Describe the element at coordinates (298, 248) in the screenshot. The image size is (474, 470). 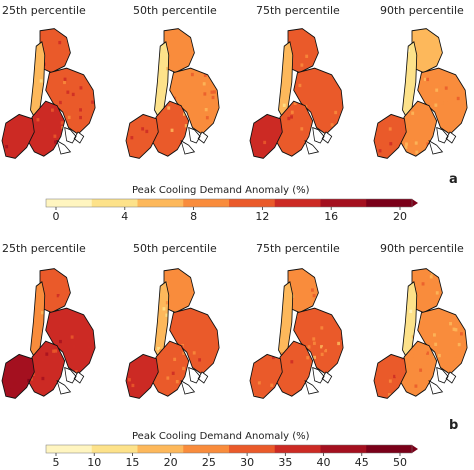
I see `row-b-title-3: 75th percentile` at that location.